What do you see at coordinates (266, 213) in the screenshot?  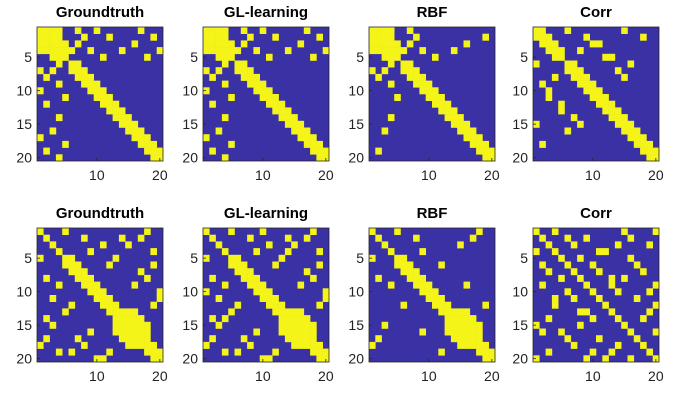 I see `panel-title: GL-learning` at bounding box center [266, 213].